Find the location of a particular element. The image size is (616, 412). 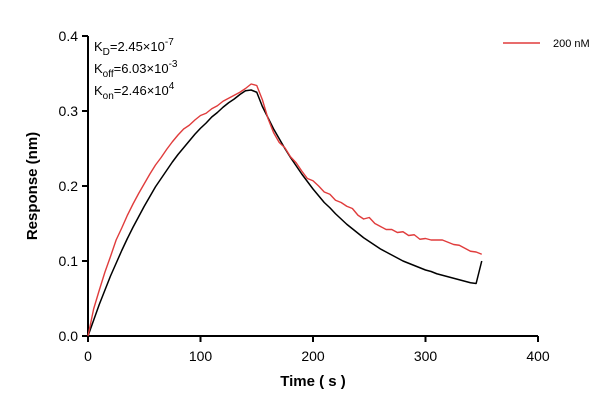

x-tick-label: 400 is located at coordinates (538, 356).